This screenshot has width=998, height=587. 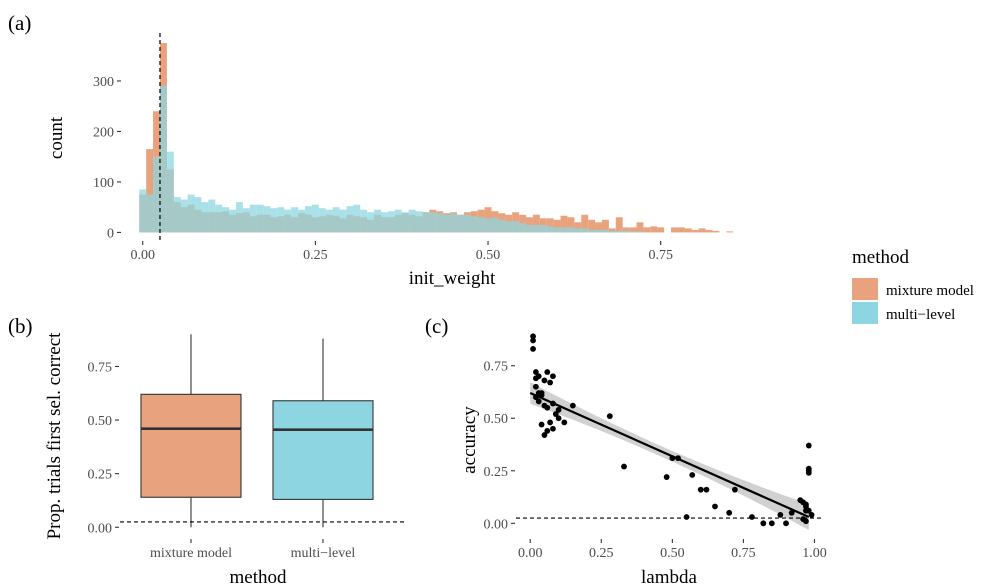 What do you see at coordinates (56, 137) in the screenshot?
I see `histogram-y-title: count` at bounding box center [56, 137].